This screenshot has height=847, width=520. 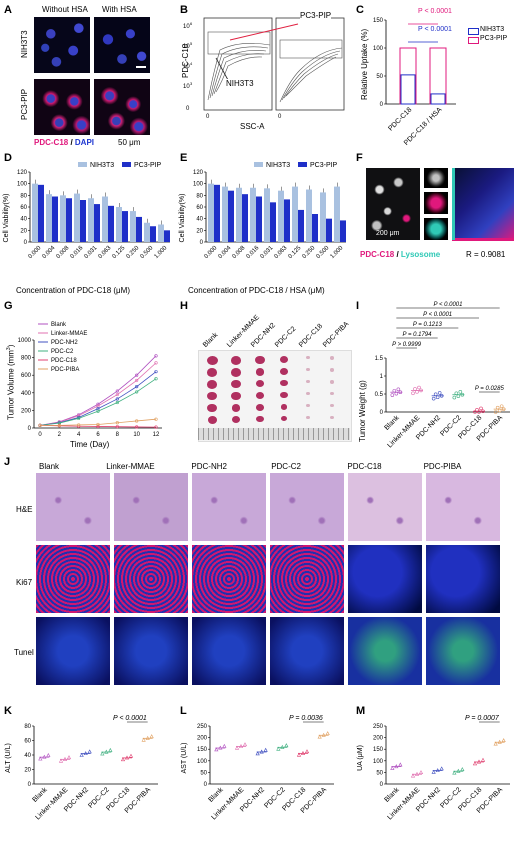 I want to click on c-ylabel: Relative Uptake (%), so click(x=364, y=64).